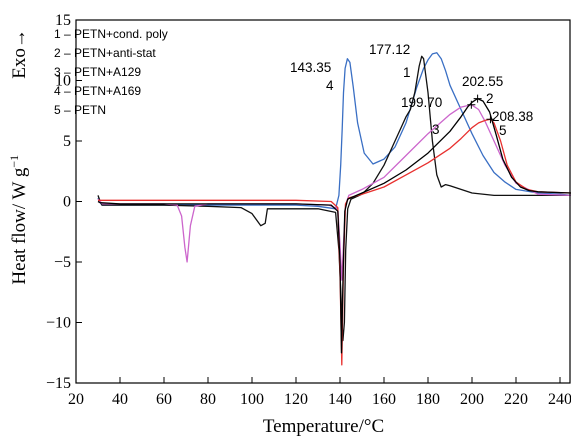 Image resolution: width=571 pixels, height=436 pixels. Describe the element at coordinates (323, 426) in the screenshot. I see `x-axis-title: Temperature/°C` at that location.